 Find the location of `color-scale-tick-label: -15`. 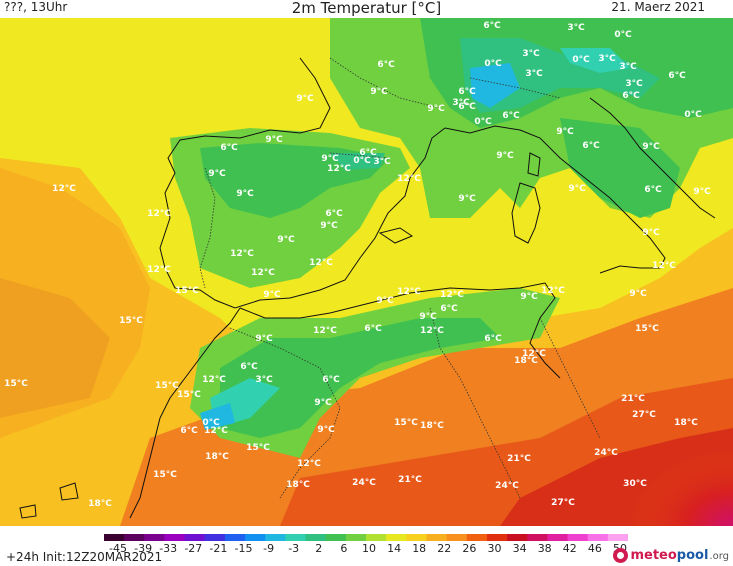

color-scale-tick-label: -15 is located at coordinates (243, 548).